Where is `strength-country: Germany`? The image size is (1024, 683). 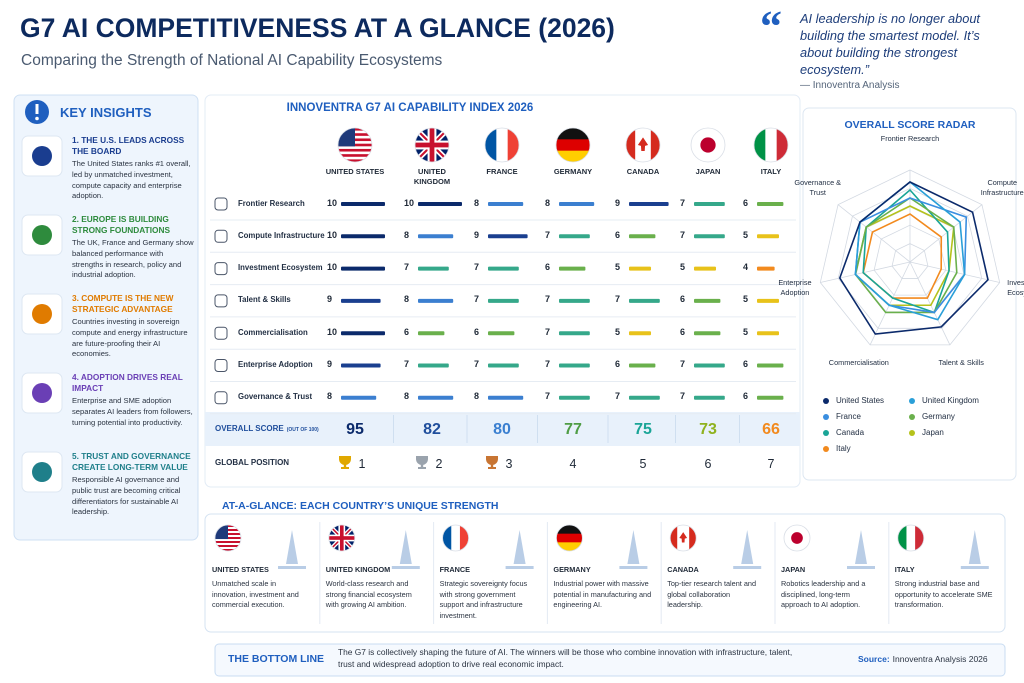
strength-country: Germany is located at coordinates (572, 569).